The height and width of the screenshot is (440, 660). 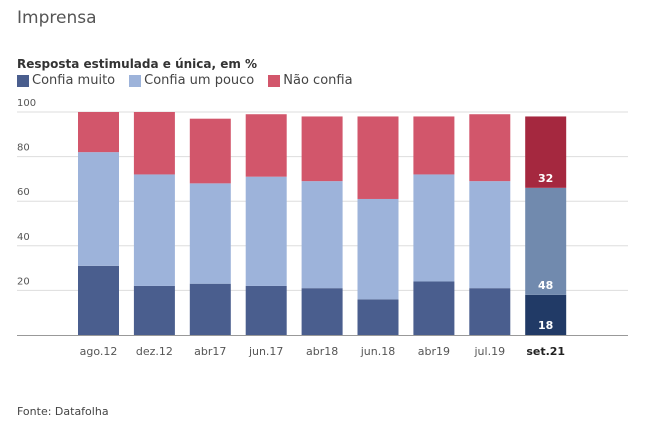 What do you see at coordinates (322, 351) in the screenshot?
I see `x-tick-label: abr18` at bounding box center [322, 351].